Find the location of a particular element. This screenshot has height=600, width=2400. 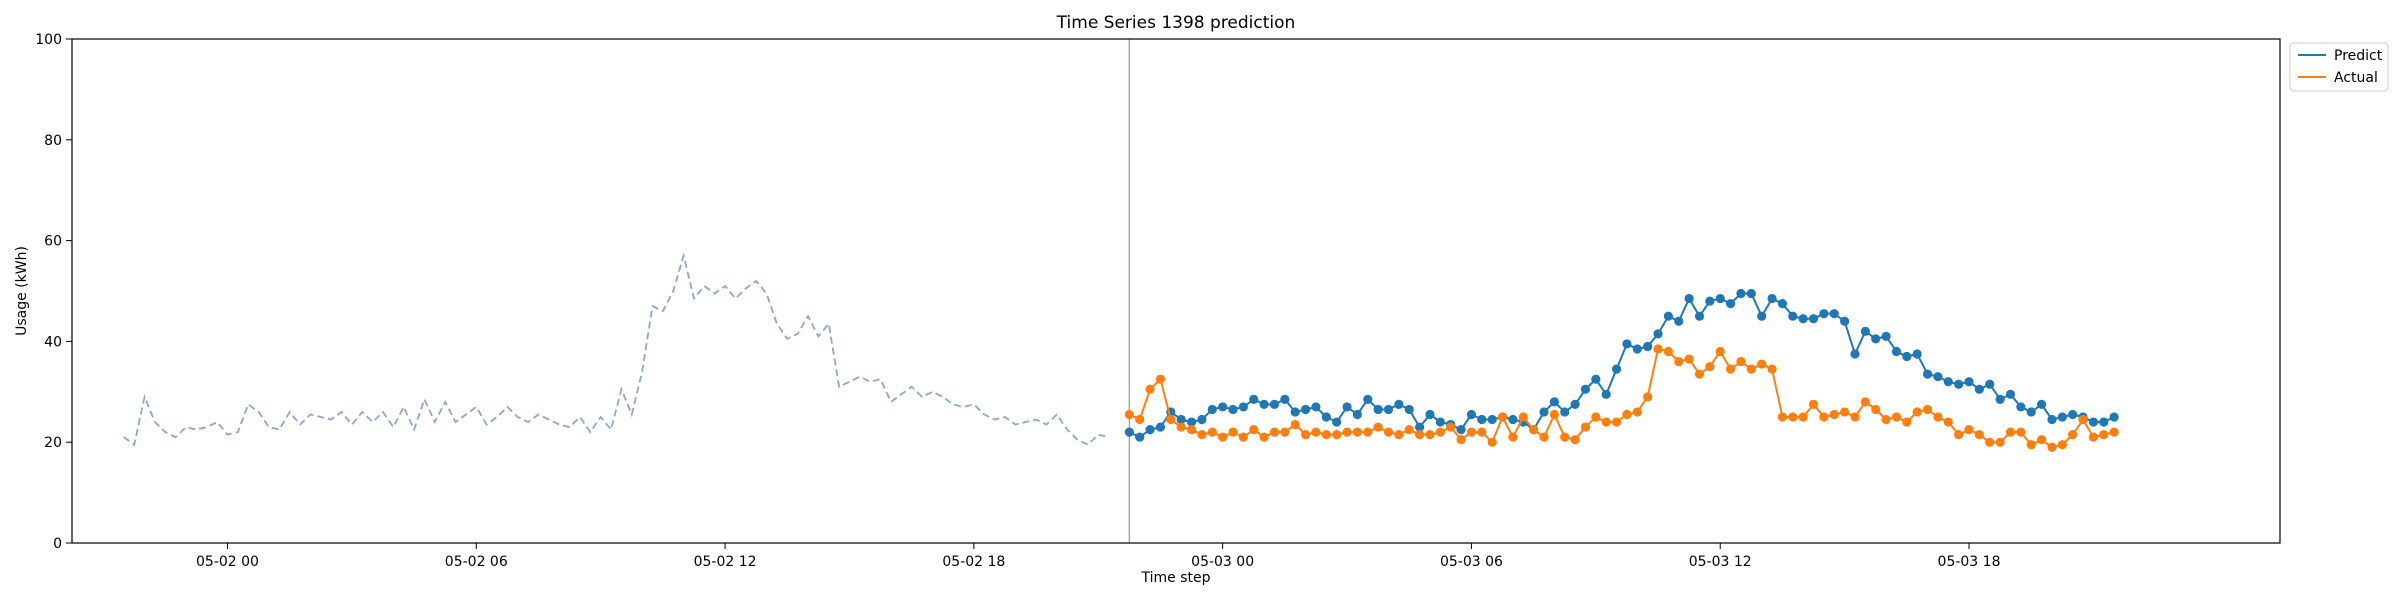

x-axis-label: Time step is located at coordinates (1176, 578).